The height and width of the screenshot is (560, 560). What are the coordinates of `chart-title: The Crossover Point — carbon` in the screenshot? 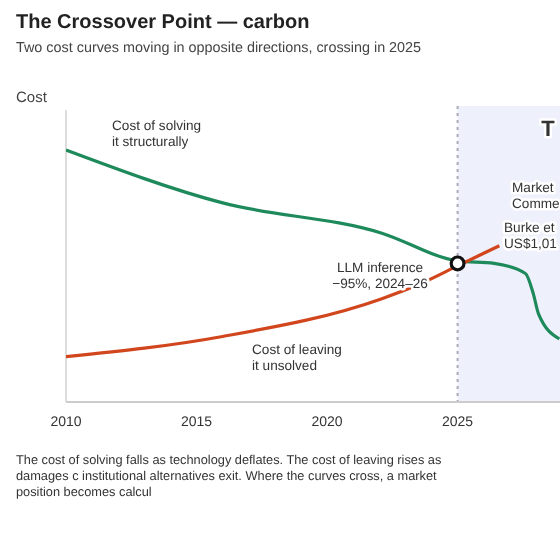 It's located at (163, 23).